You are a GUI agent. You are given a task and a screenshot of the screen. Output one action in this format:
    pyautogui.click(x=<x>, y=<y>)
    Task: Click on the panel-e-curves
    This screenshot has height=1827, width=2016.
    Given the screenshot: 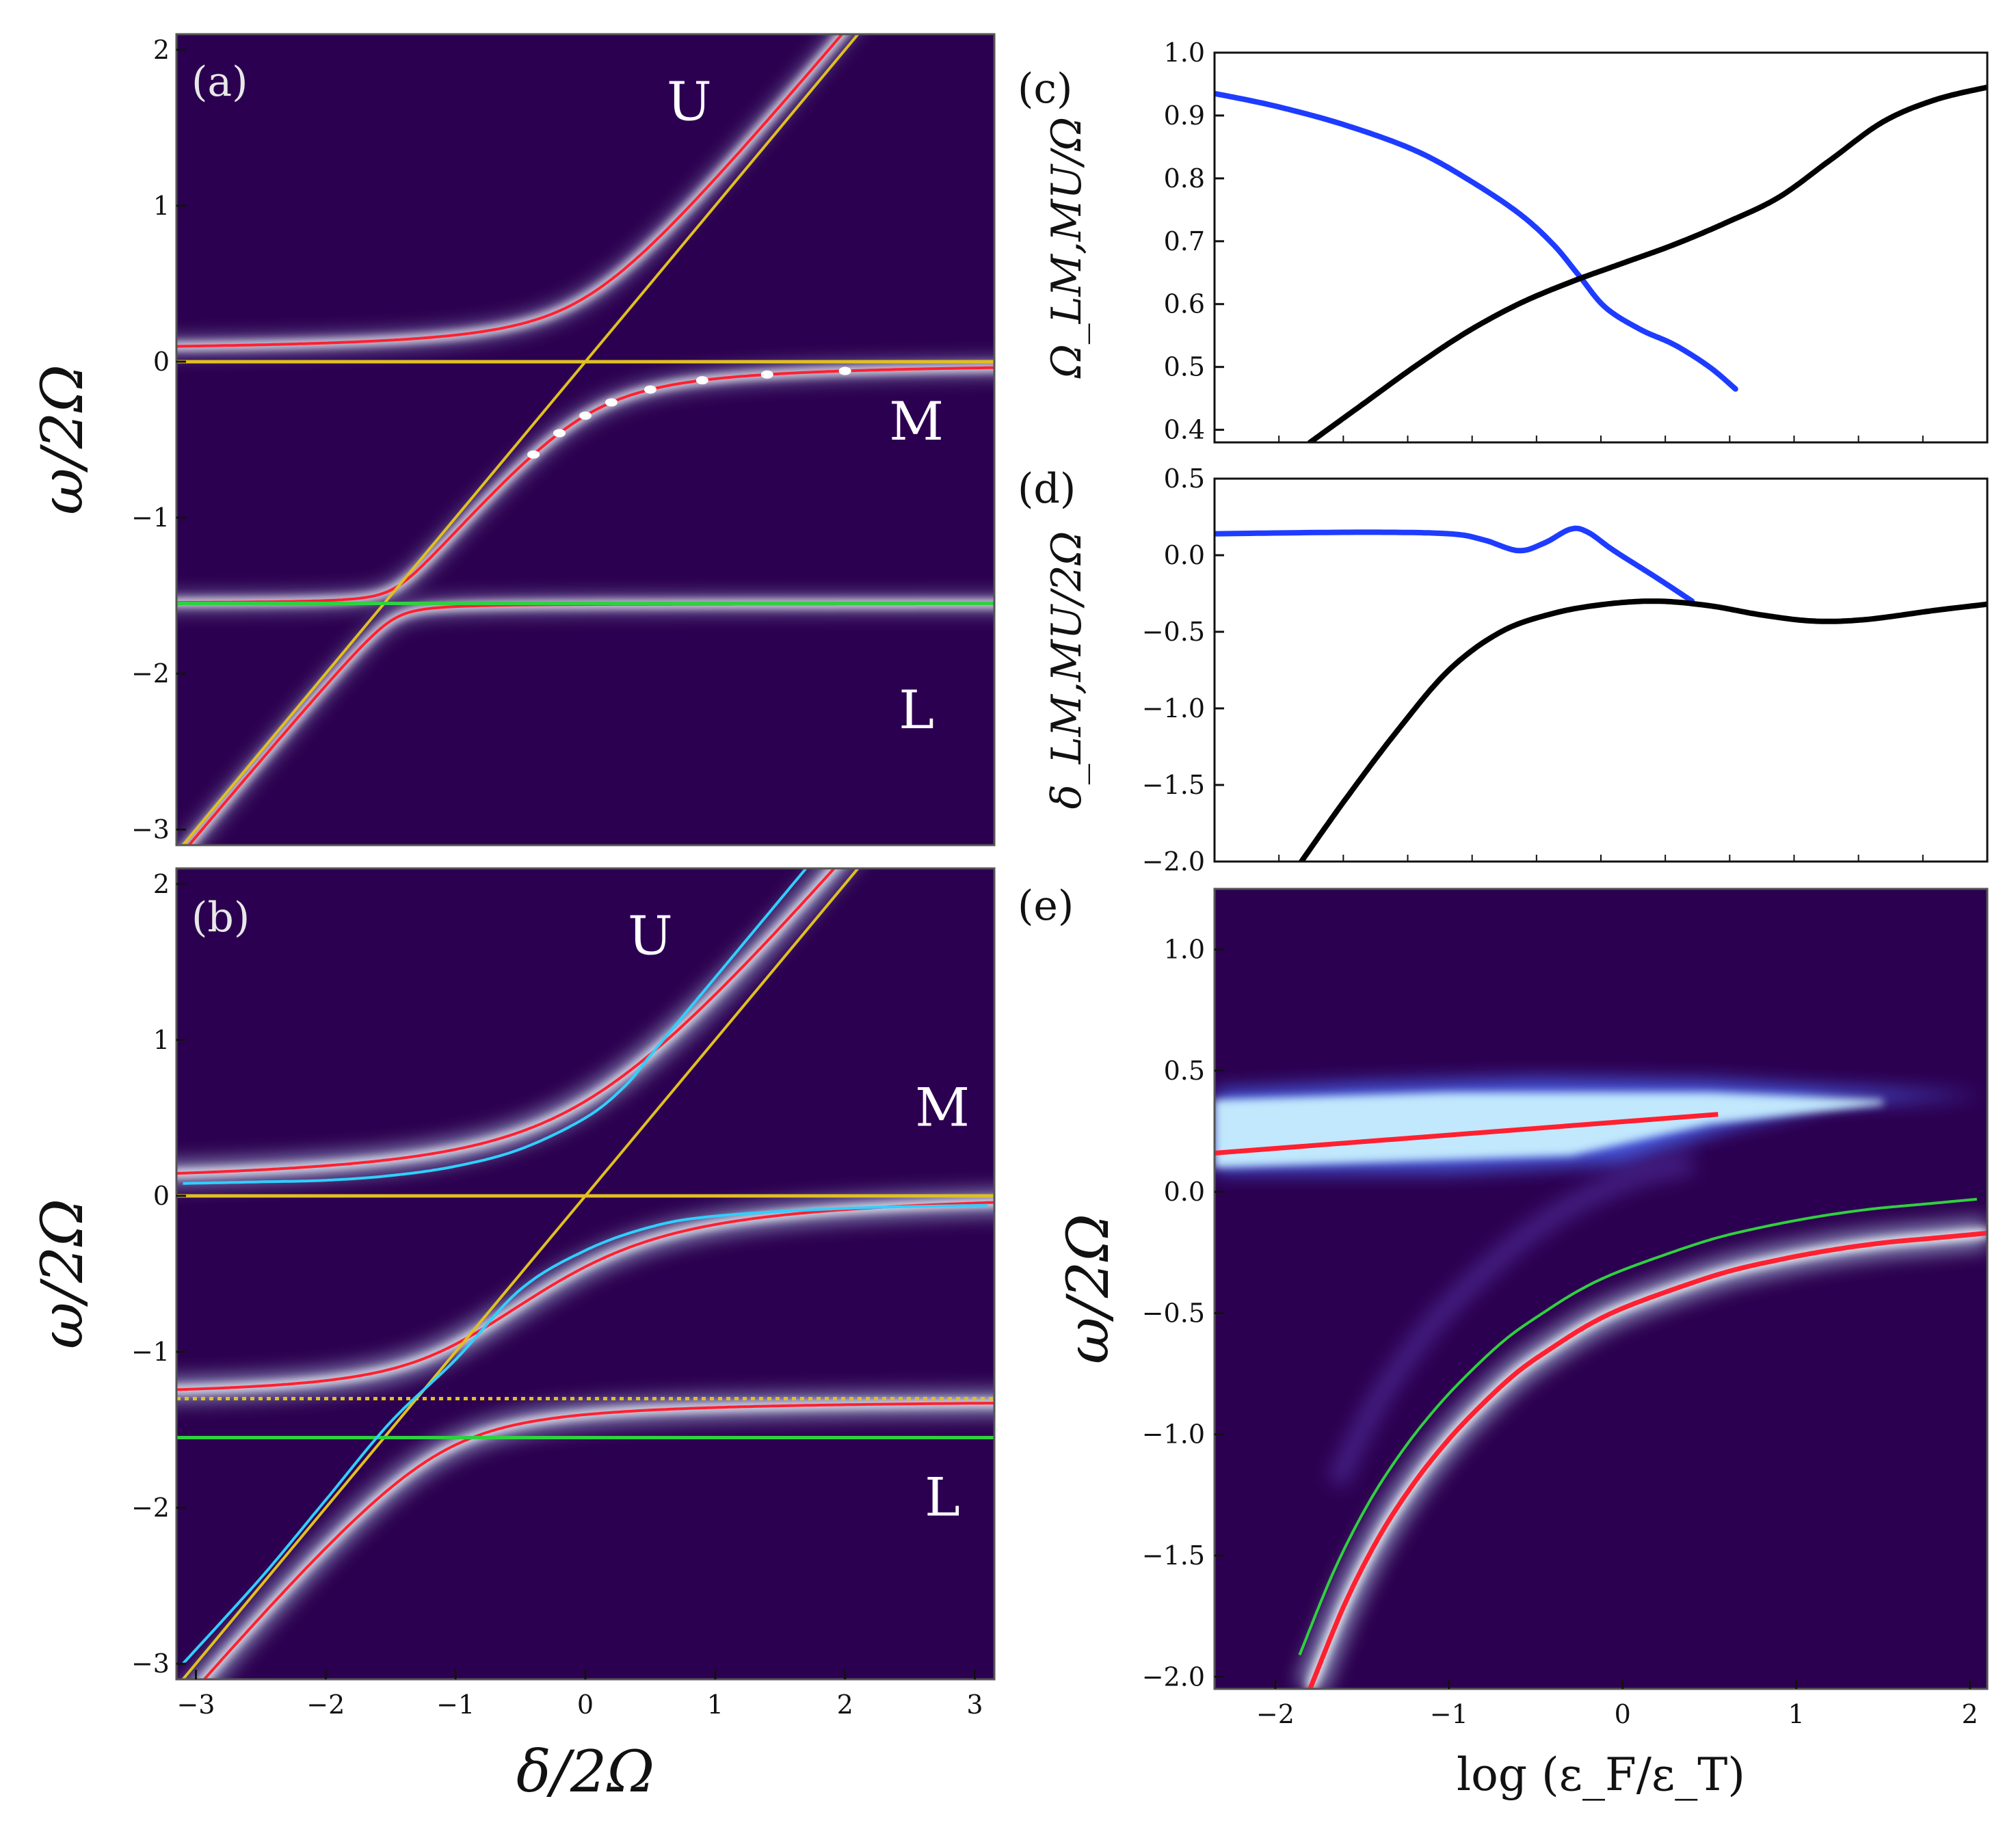 What is the action you would take?
    pyautogui.click(x=1601, y=1400)
    